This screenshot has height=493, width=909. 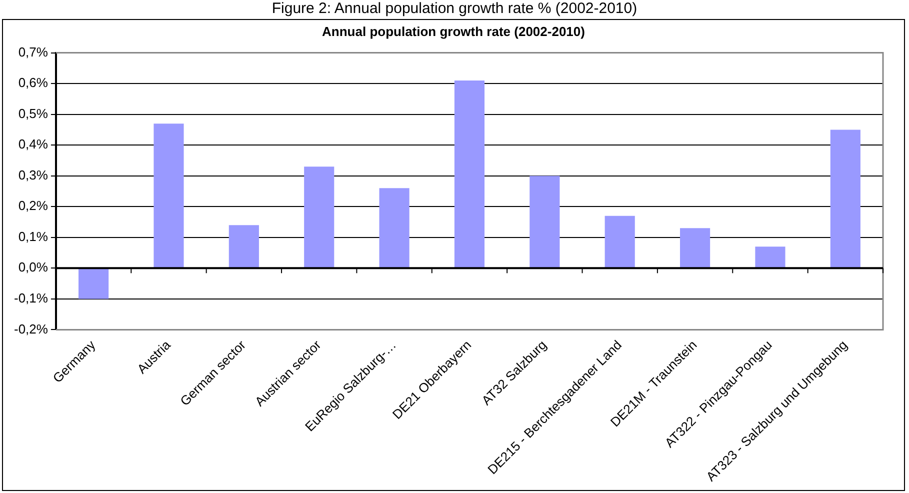 What do you see at coordinates (453, 31) in the screenshot?
I see `chart-subtitle: Annual population growth rate (2002-2010)` at bounding box center [453, 31].